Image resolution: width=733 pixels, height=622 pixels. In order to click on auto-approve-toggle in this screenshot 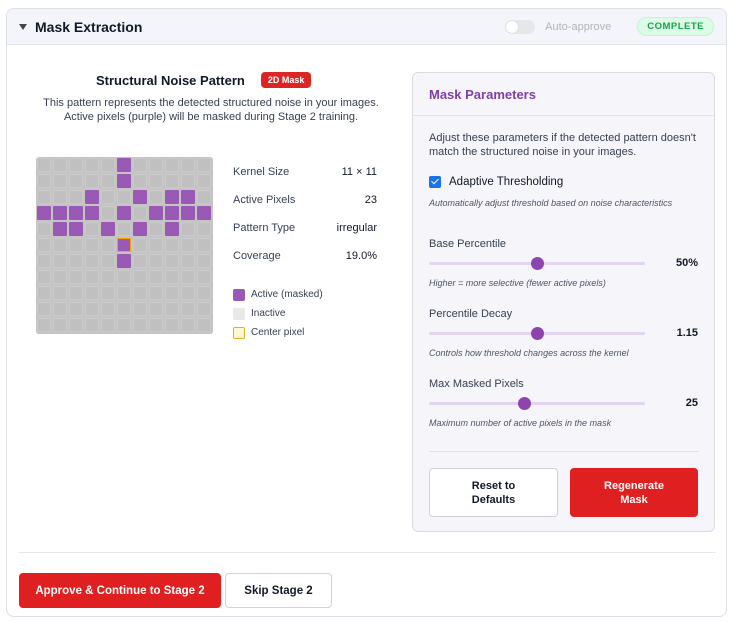, I will do `click(520, 26)`.